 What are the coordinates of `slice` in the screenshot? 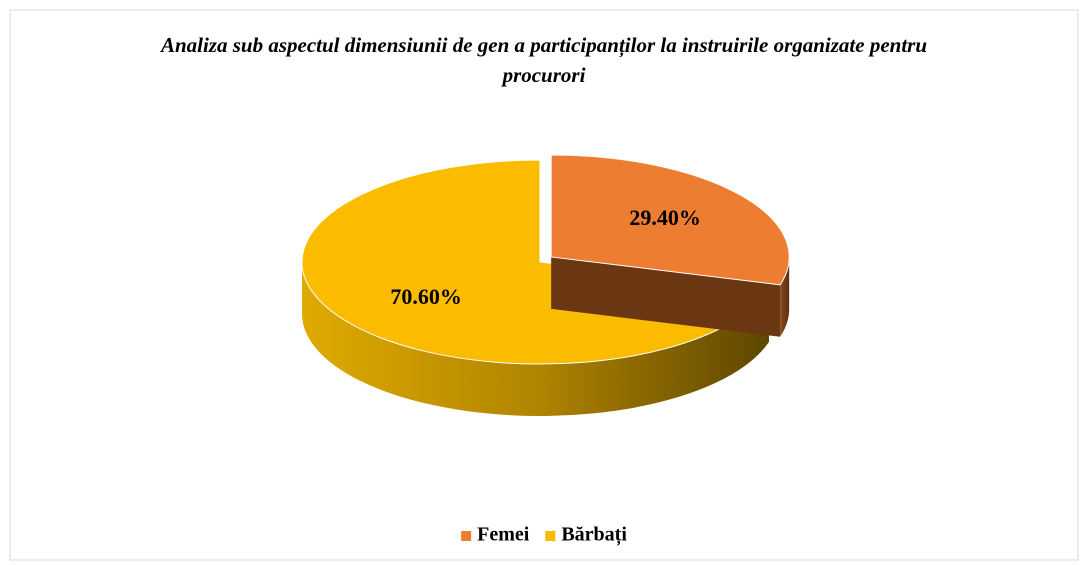 It's located at (670, 220).